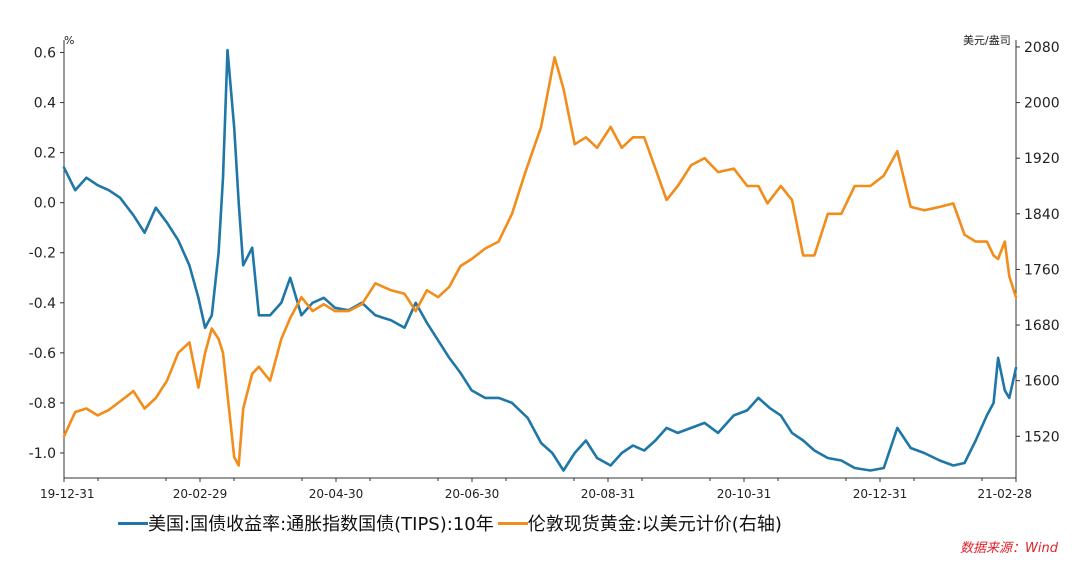 The image size is (1080, 566). What do you see at coordinates (69, 40) in the screenshot?
I see `left-axis-unit: %` at bounding box center [69, 40].